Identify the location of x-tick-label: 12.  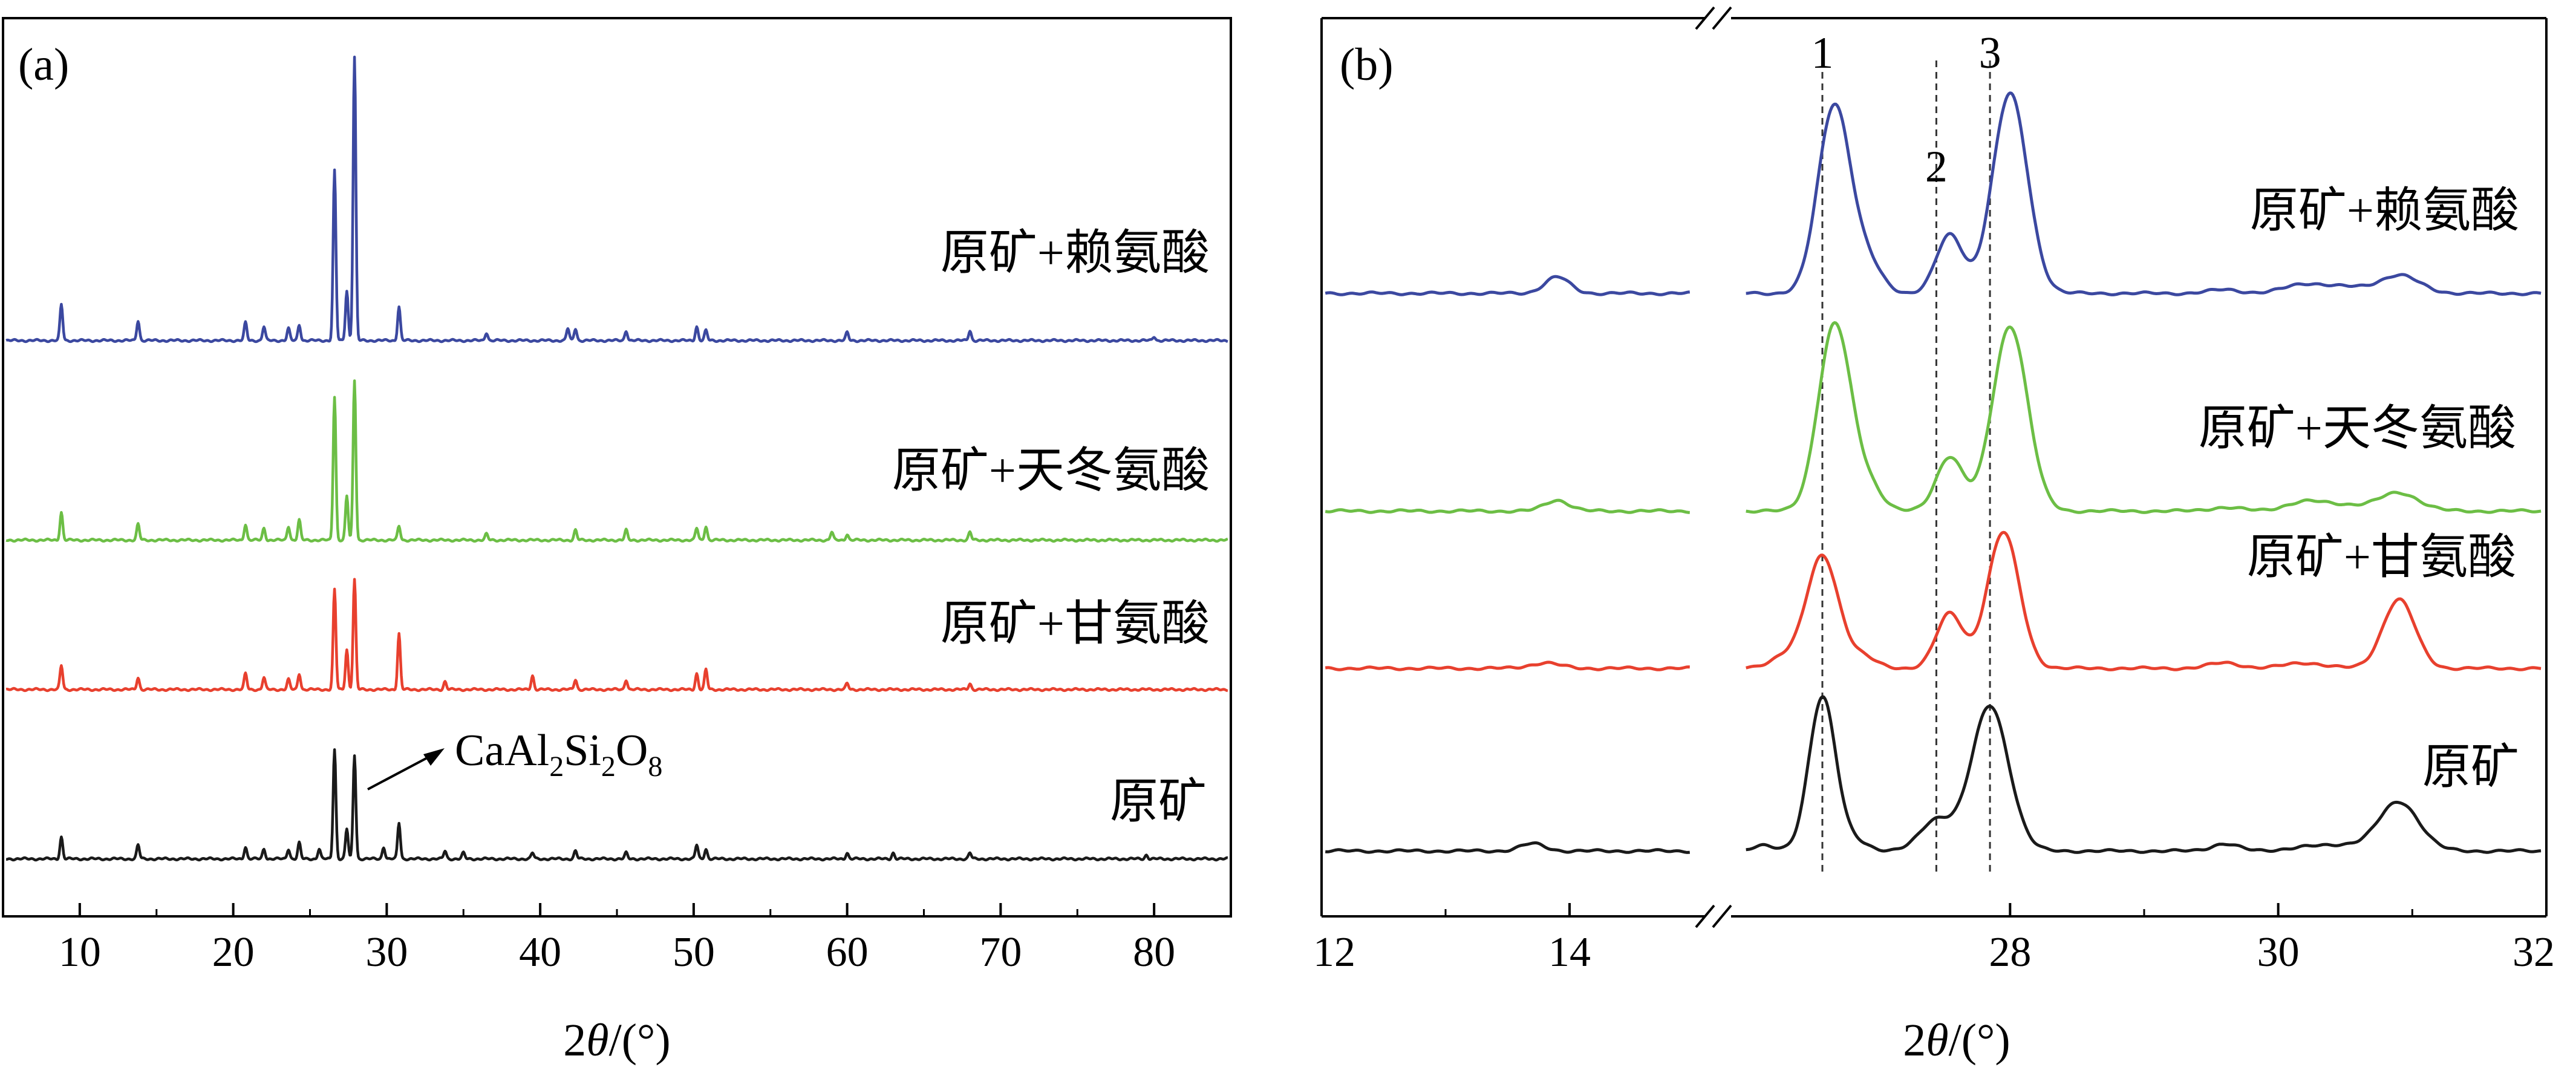
(1334, 953).